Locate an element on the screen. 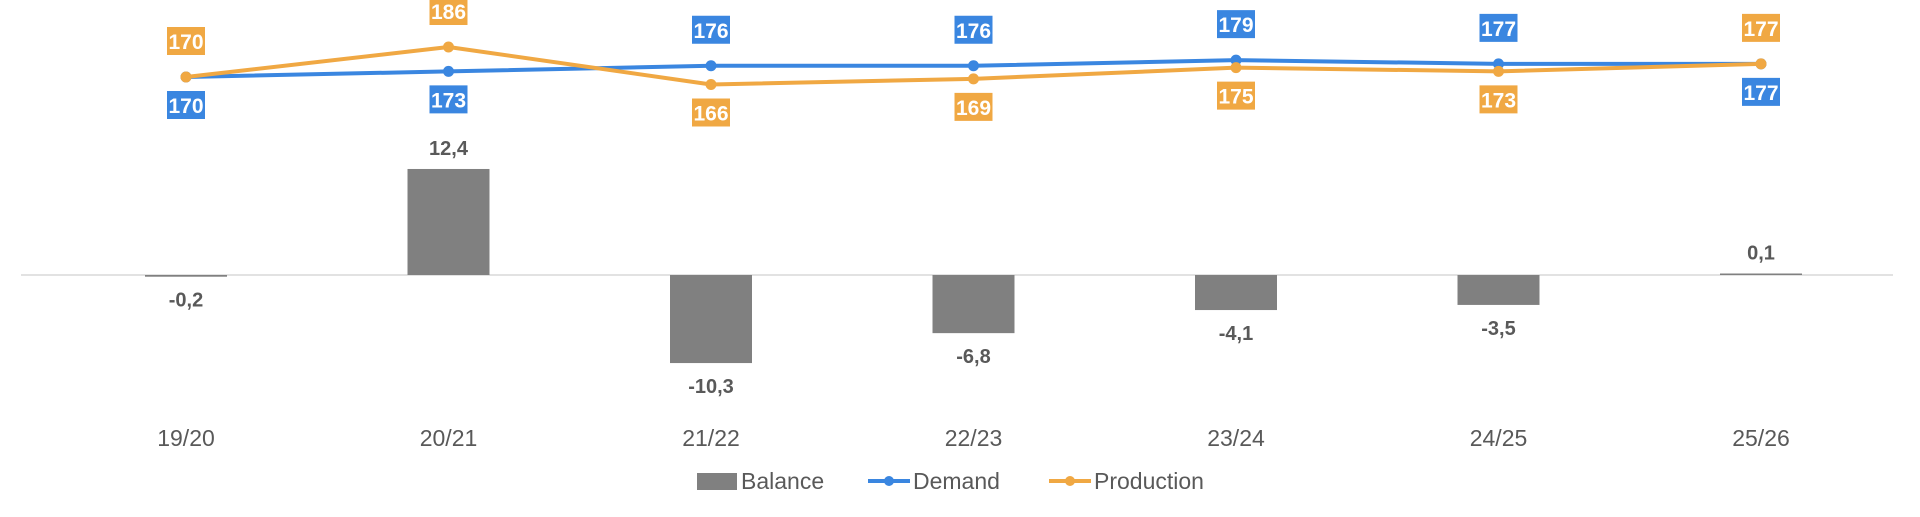 This screenshot has height=517, width=1920. legend-production-marker is located at coordinates (1070, 481).